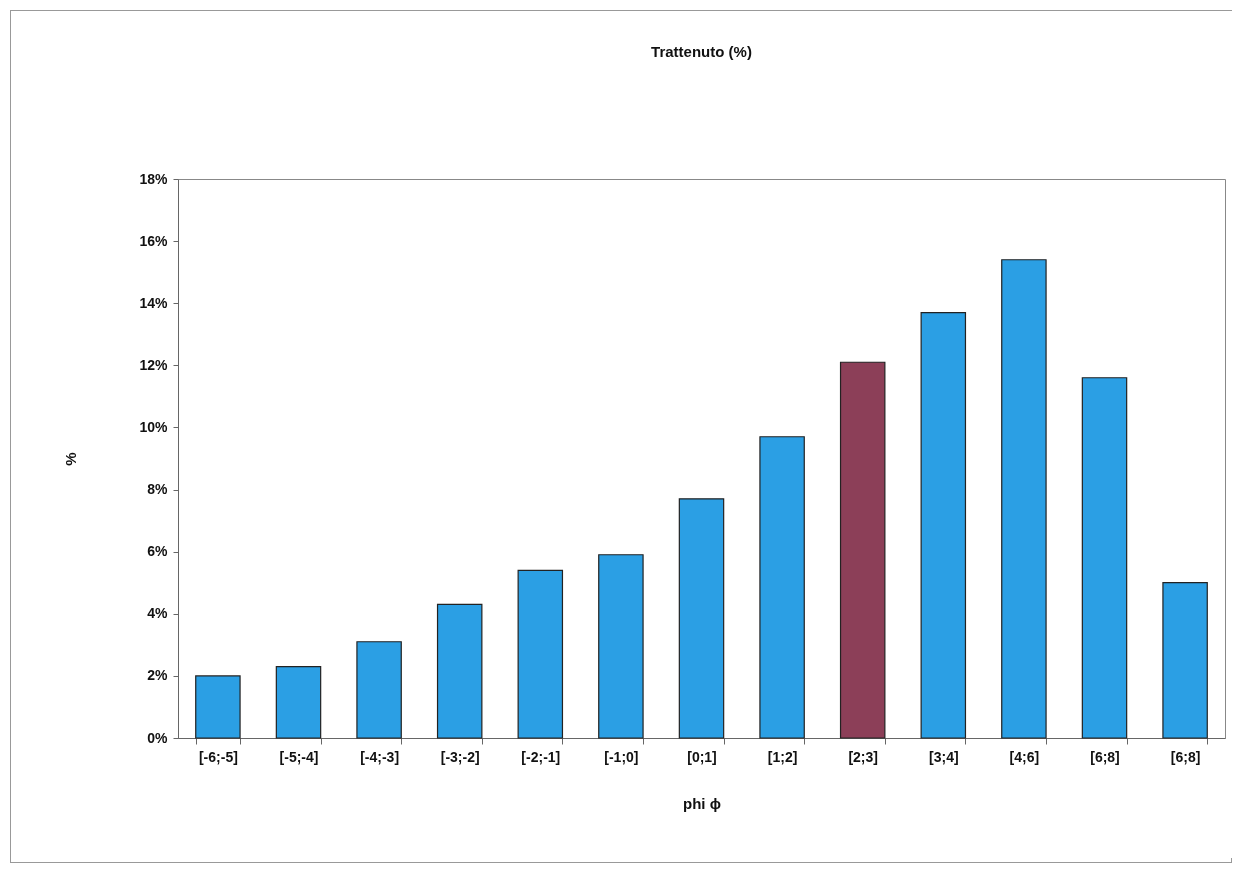  Describe the element at coordinates (71, 459) in the screenshot. I see `y-axis-title: %` at that location.